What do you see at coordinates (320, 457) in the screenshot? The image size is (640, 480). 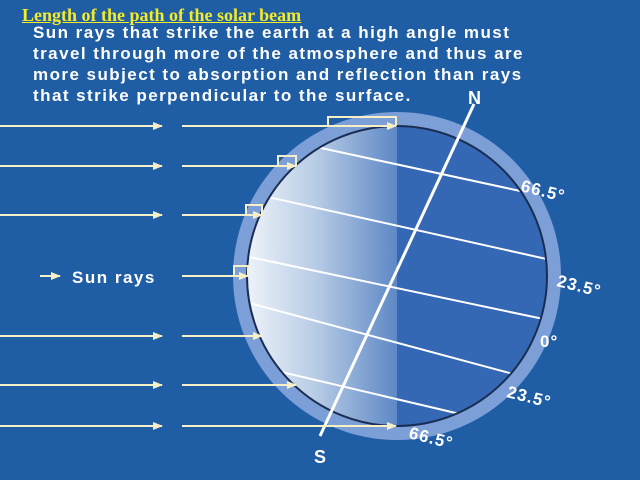 I see `south-pole-label: S` at bounding box center [320, 457].